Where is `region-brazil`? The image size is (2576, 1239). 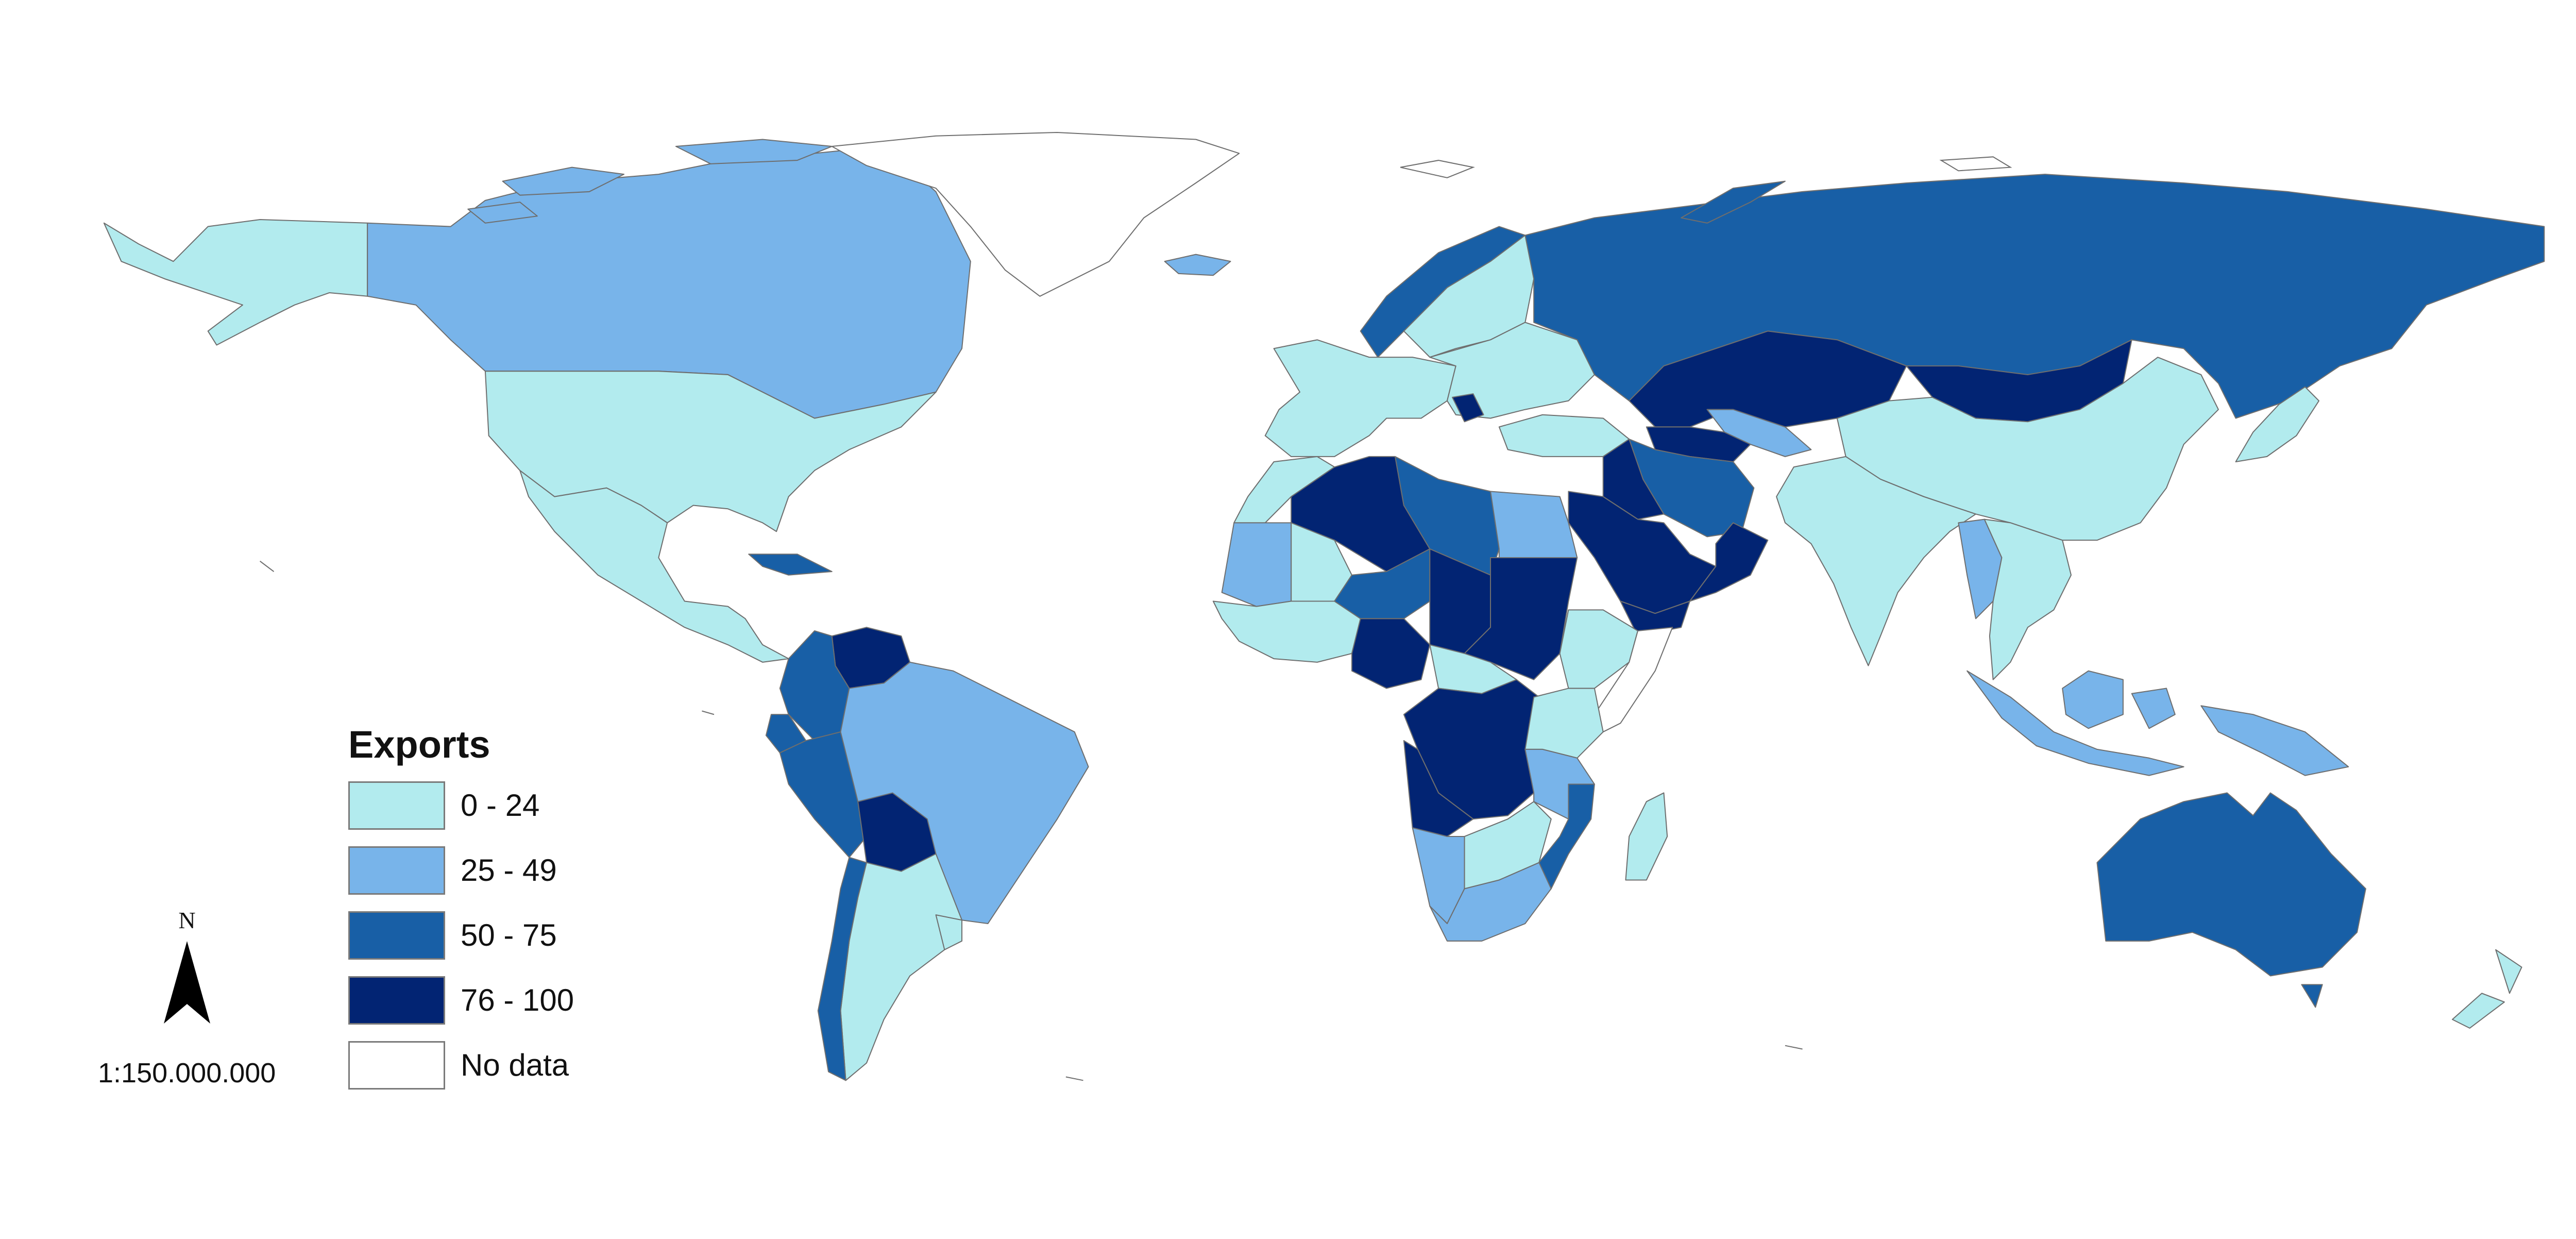 region-brazil is located at coordinates (965, 793).